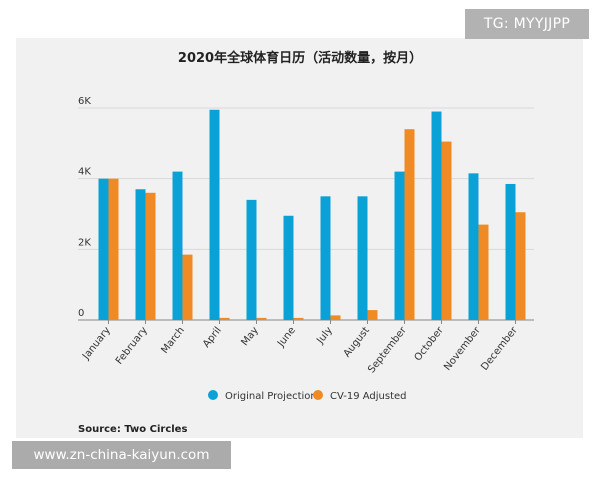 Image resolution: width=600 pixels, height=480 pixels. Describe the element at coordinates (214, 215) in the screenshot. I see `bar-original-april` at that location.